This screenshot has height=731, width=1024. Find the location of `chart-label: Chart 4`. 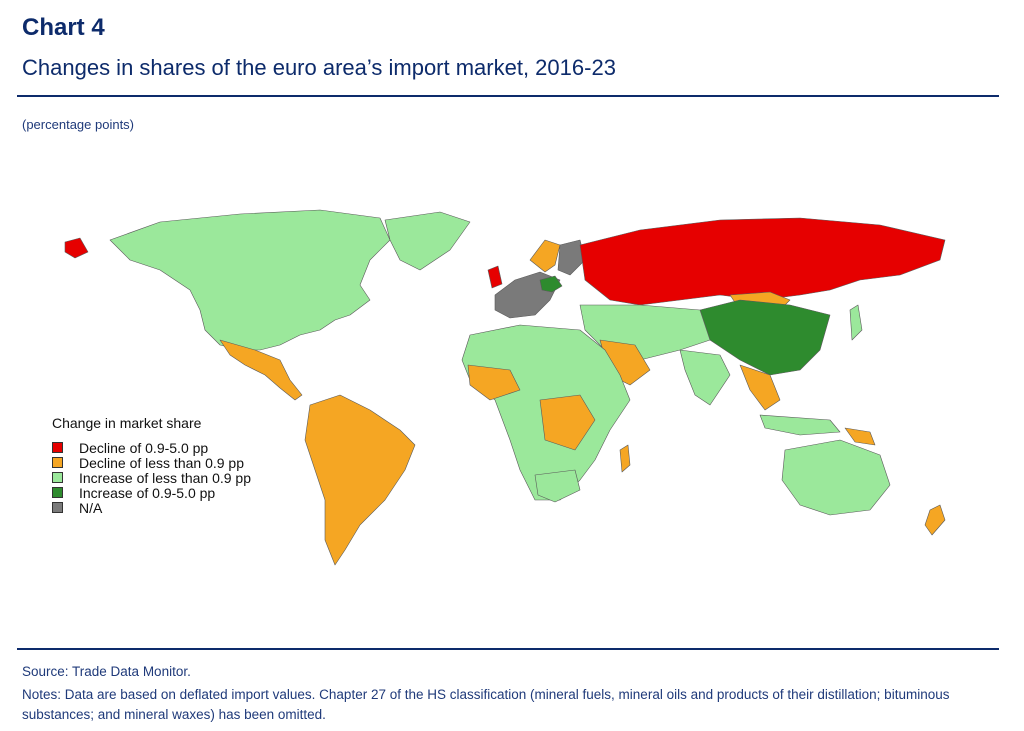

chart-label: Chart 4 is located at coordinates (63, 27).